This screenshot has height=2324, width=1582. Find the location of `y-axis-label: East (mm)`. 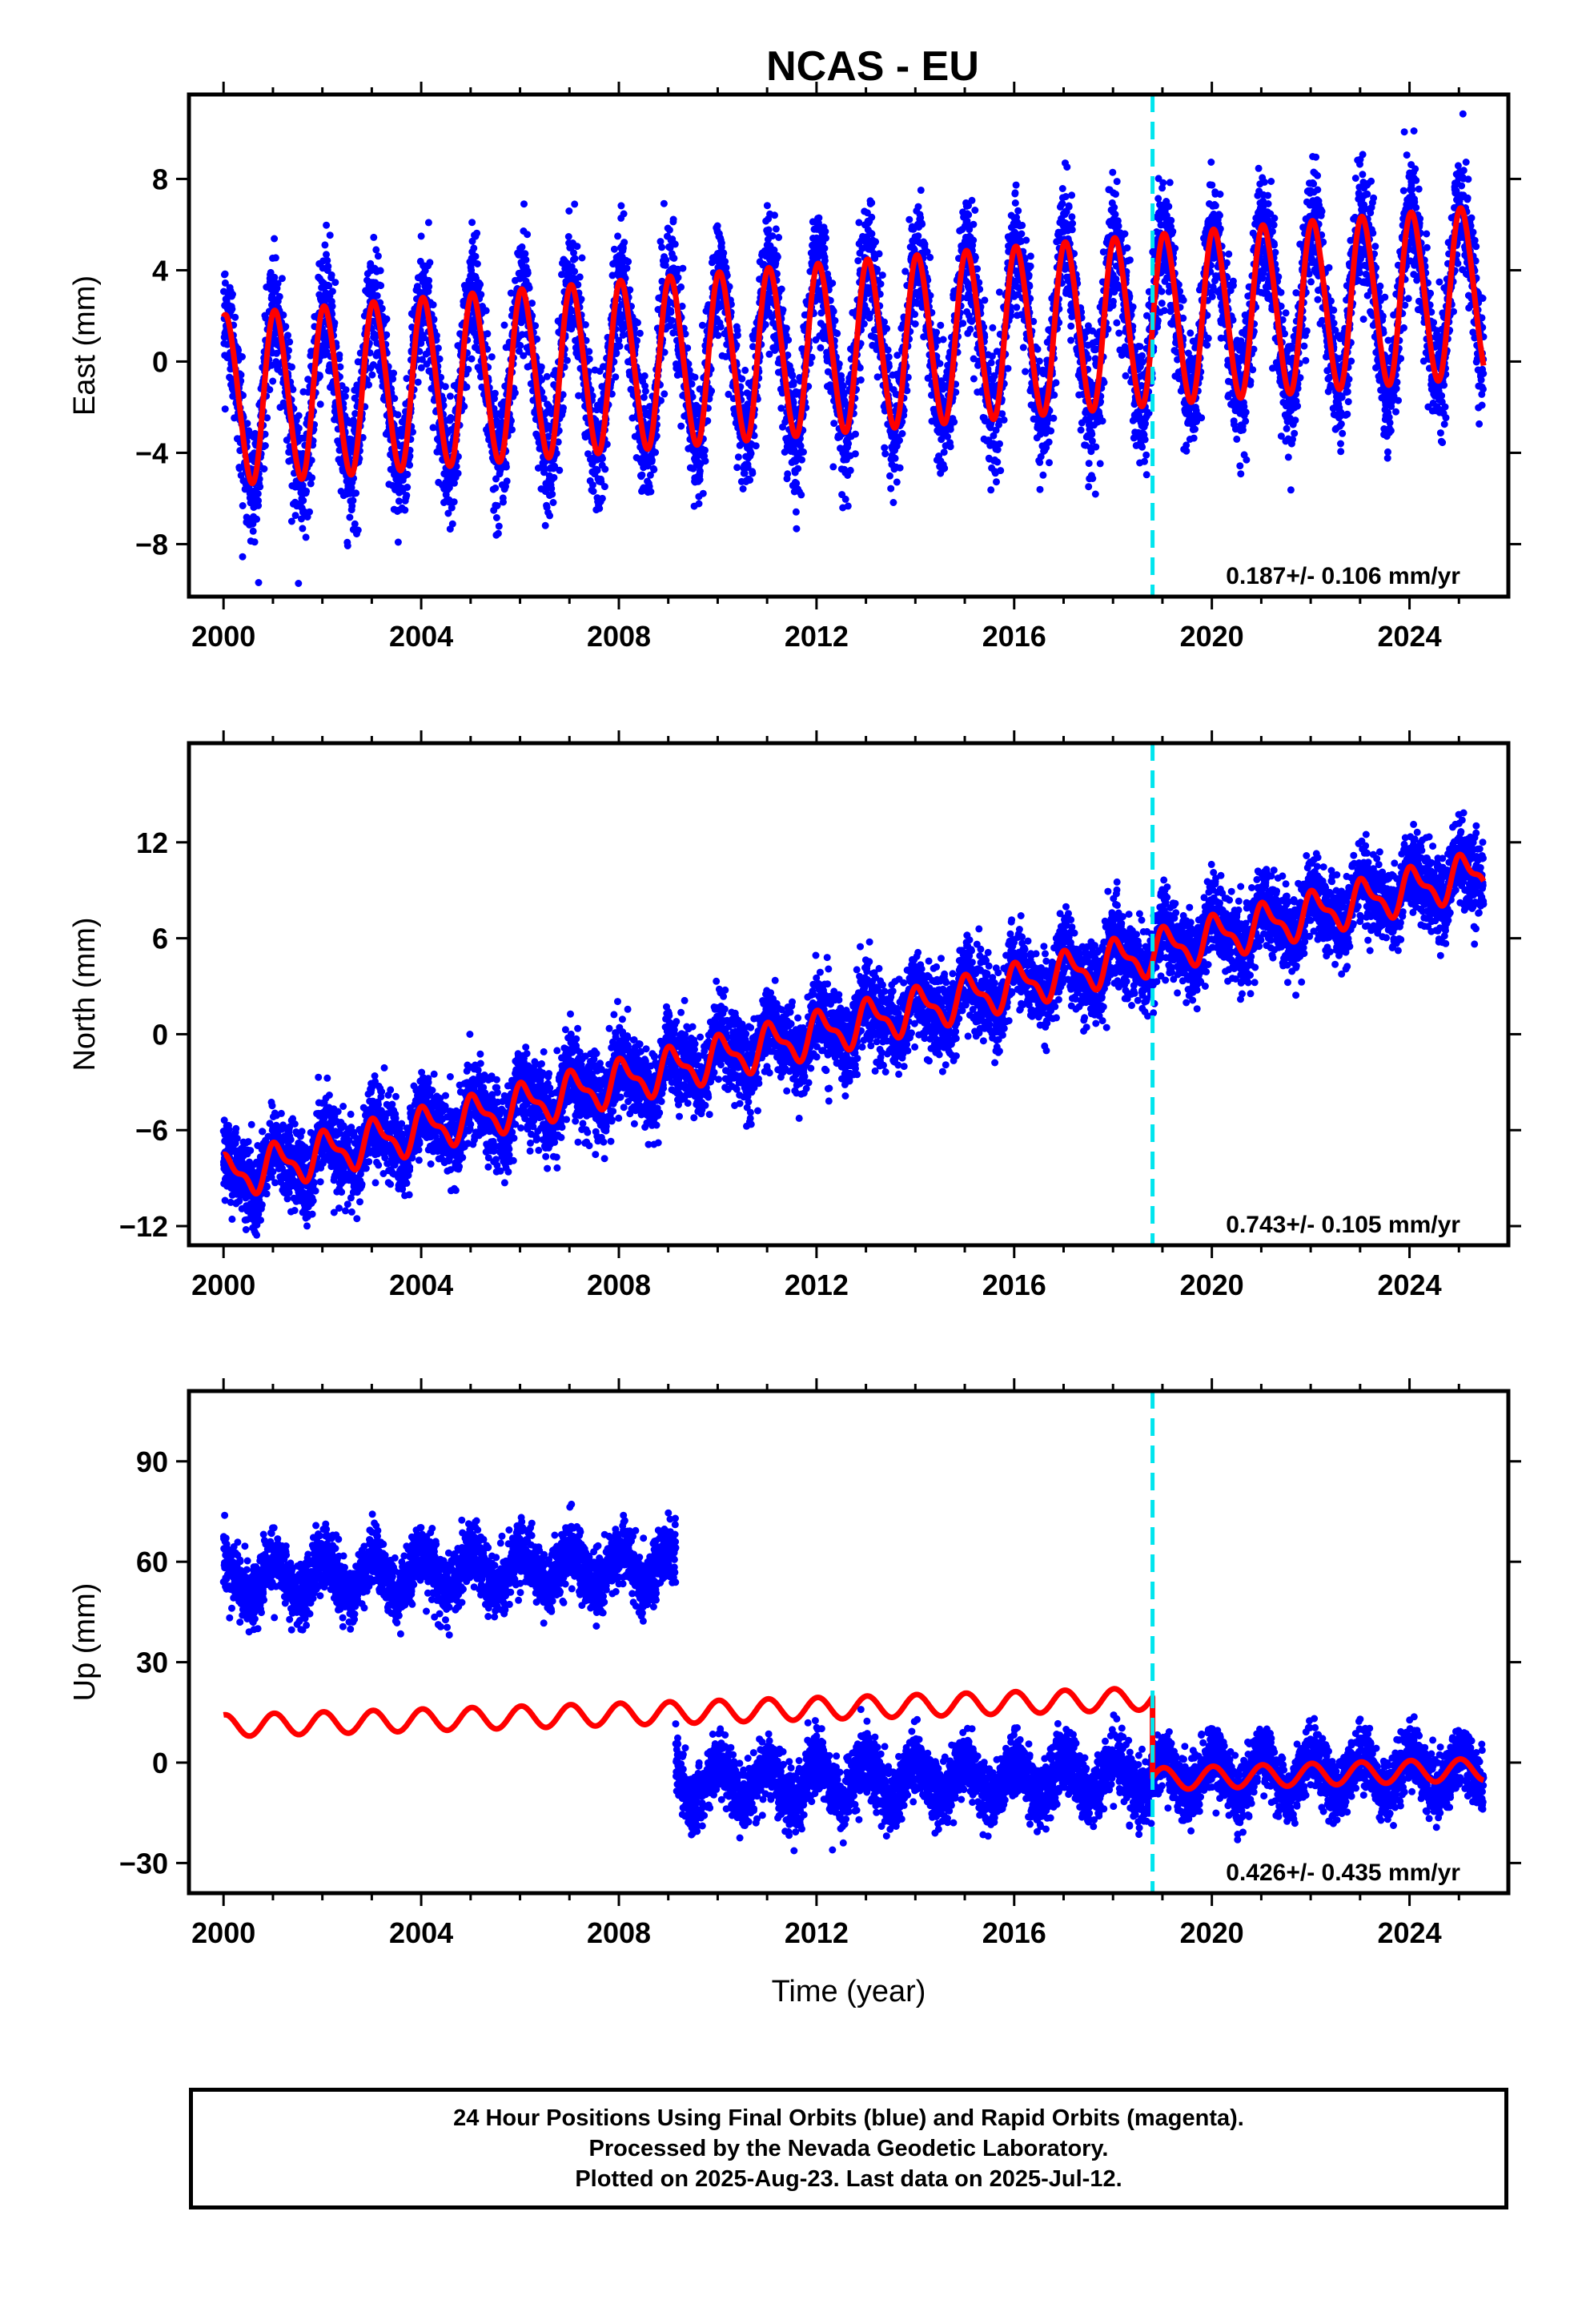

y-axis-label: East (mm) is located at coordinates (85, 345).